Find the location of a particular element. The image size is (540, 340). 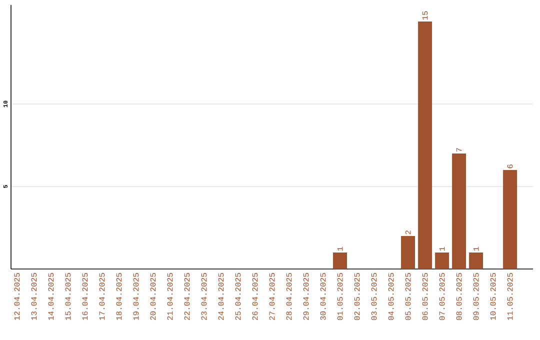

x-tick-label: 23.04.2025 is located at coordinates (204, 296).